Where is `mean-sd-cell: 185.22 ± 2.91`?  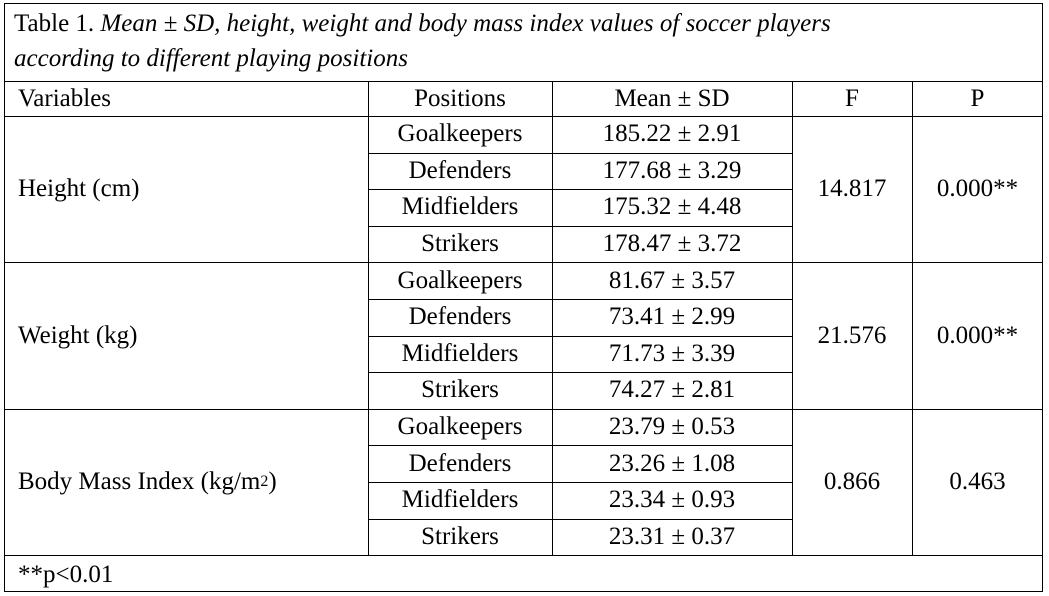 mean-sd-cell: 185.22 ± 2.91 is located at coordinates (672, 134).